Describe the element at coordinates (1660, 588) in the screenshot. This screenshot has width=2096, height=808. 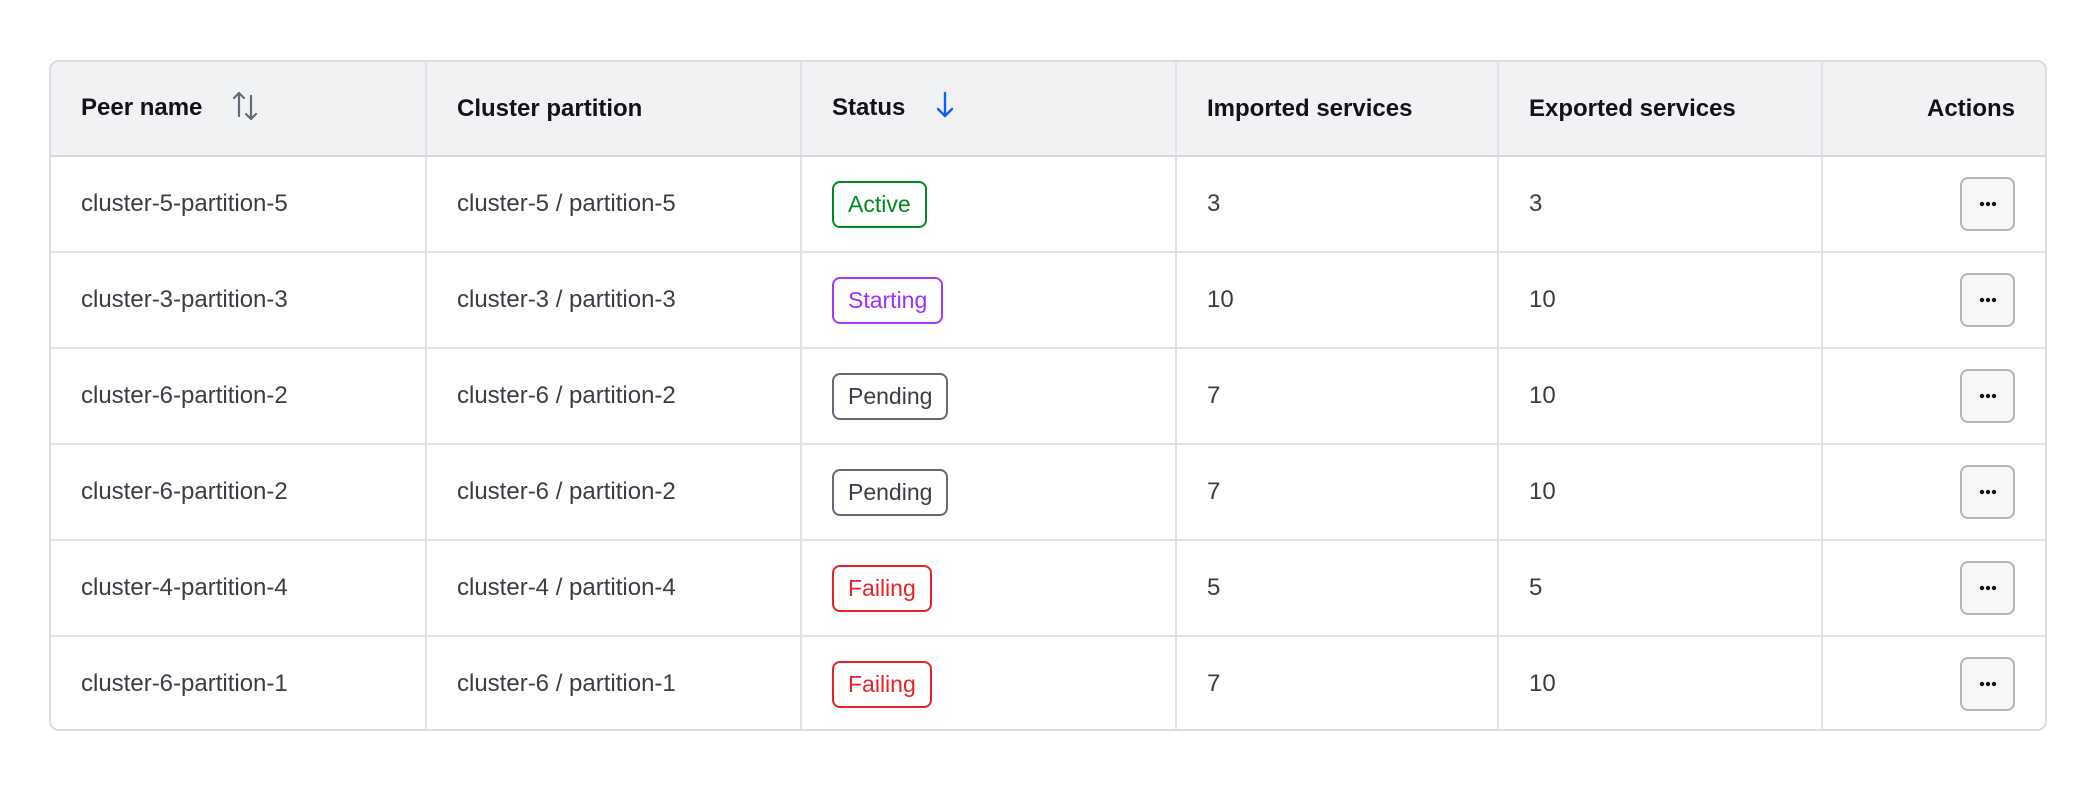
I see `exported-services-cell: 5` at that location.